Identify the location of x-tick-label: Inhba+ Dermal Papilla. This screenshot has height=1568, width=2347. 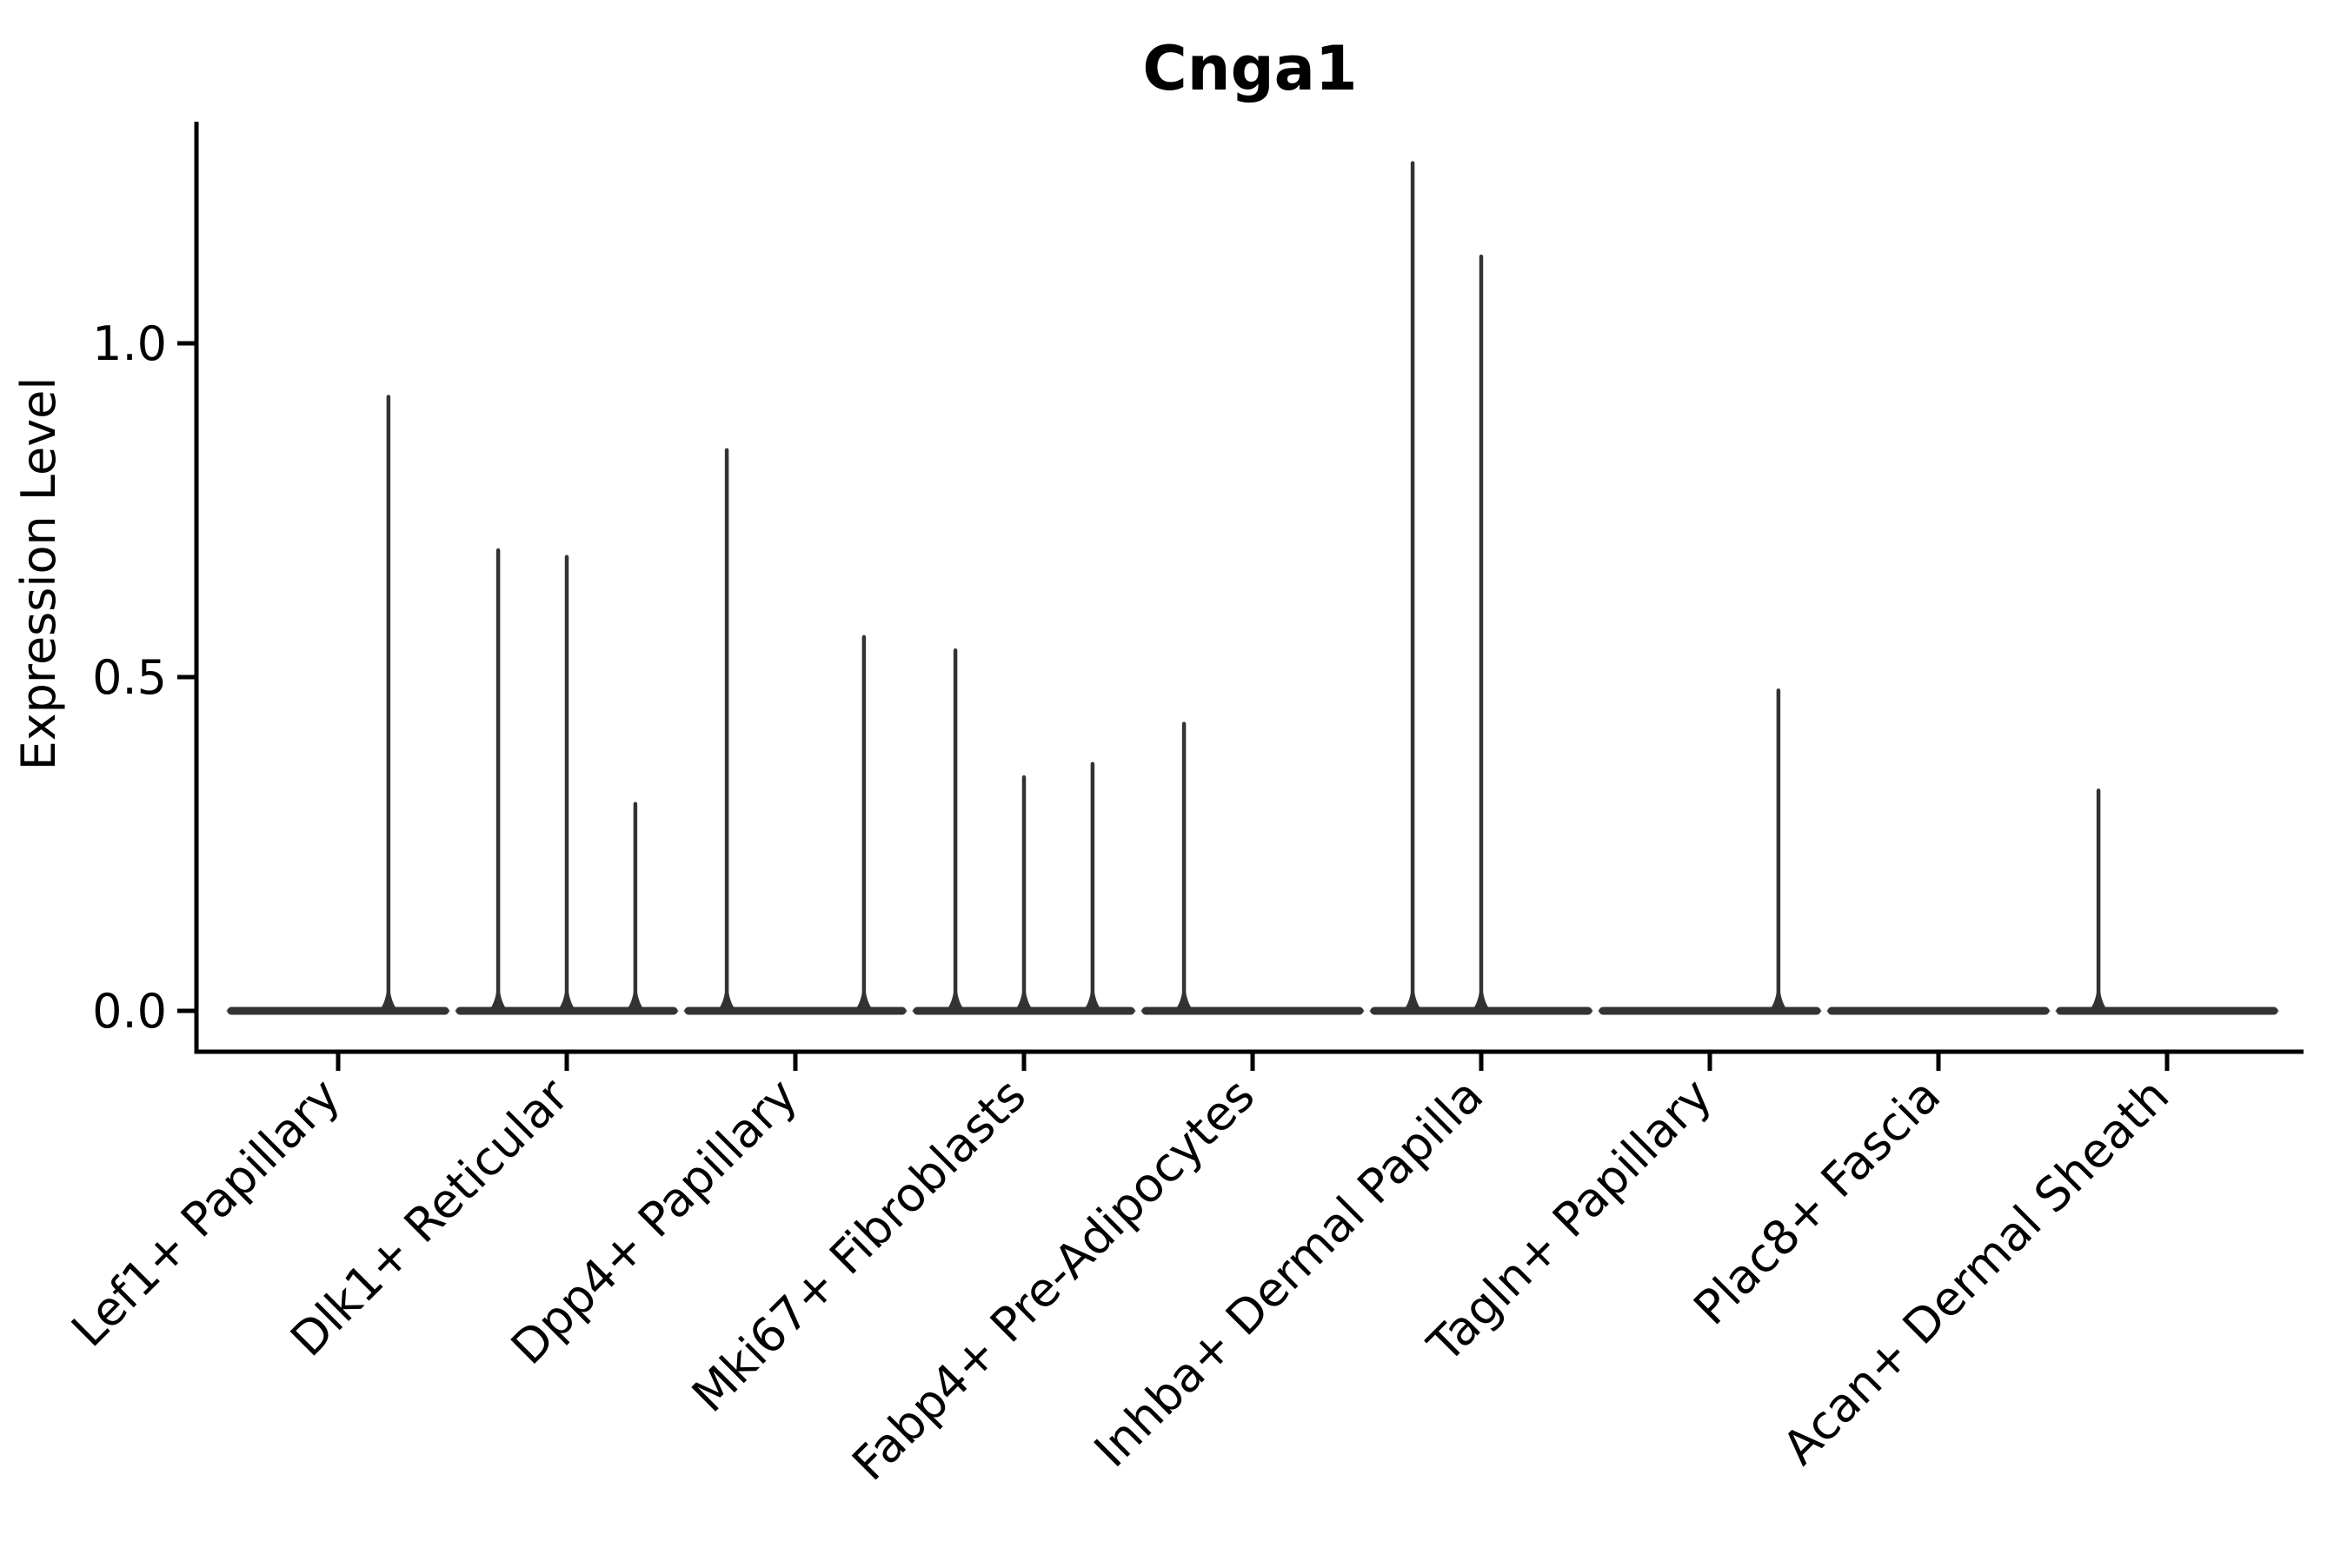
(1288, 1273).